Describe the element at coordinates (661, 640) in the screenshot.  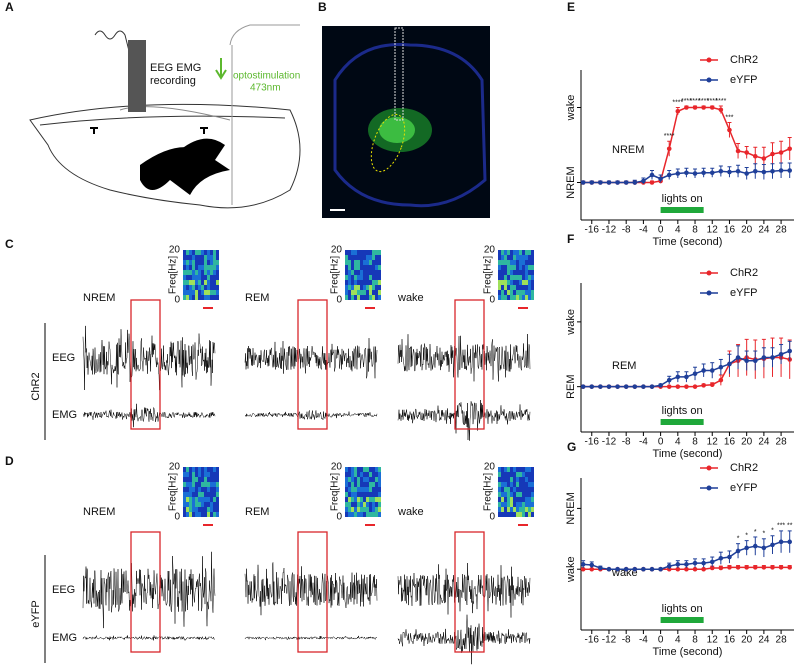
I see `x-tick-label: 0` at that location.